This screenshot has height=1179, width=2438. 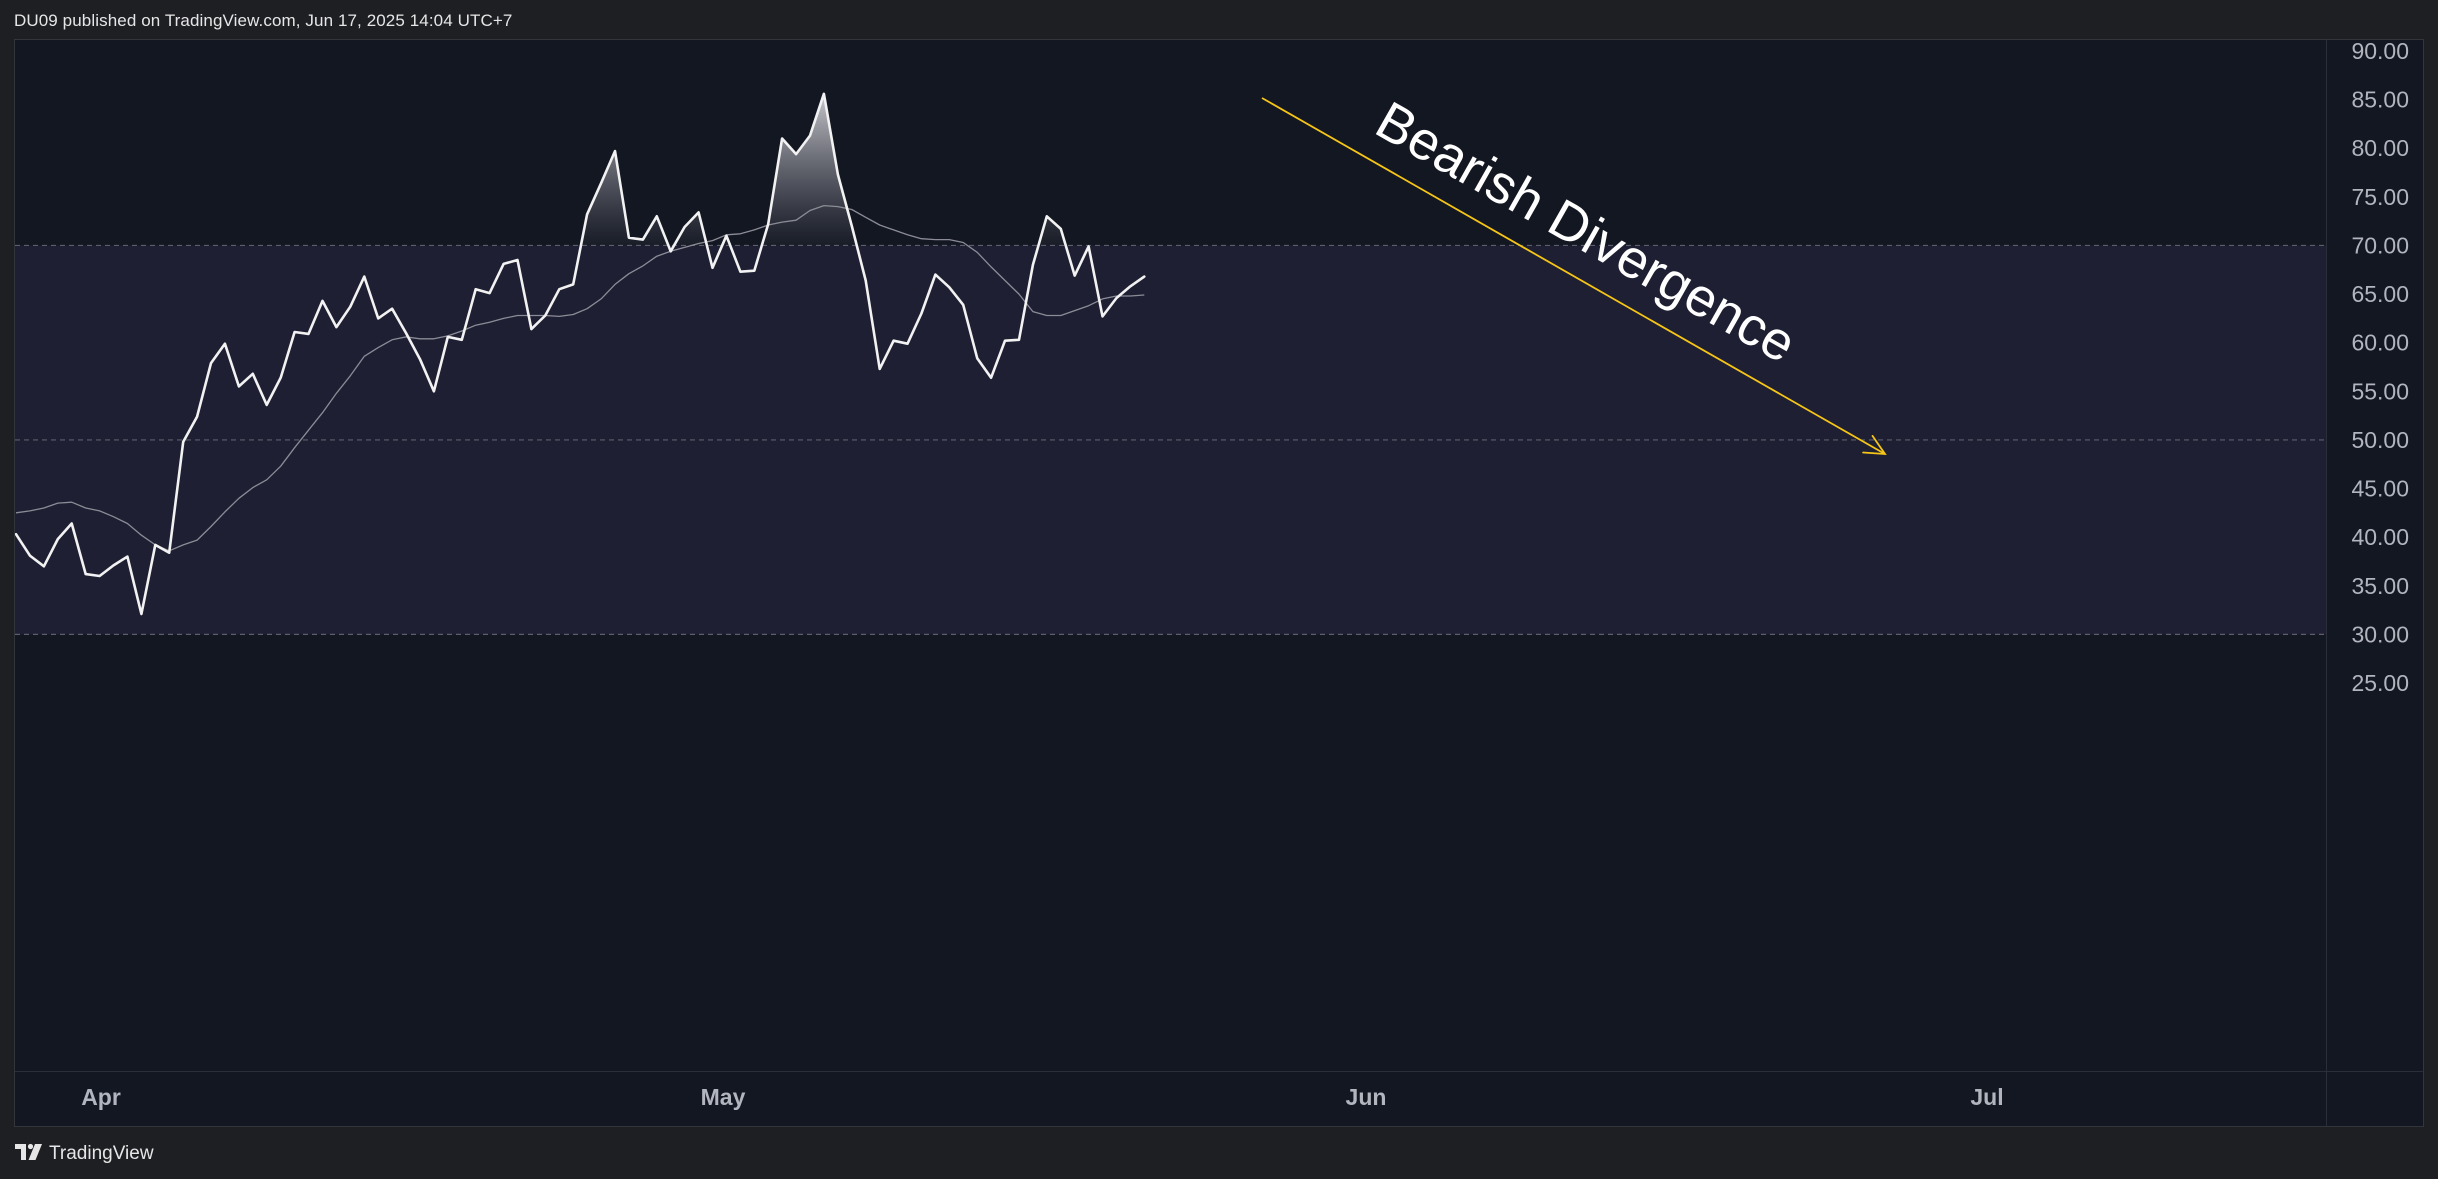 I want to click on y-tick-label: 40.00, so click(x=2380, y=537).